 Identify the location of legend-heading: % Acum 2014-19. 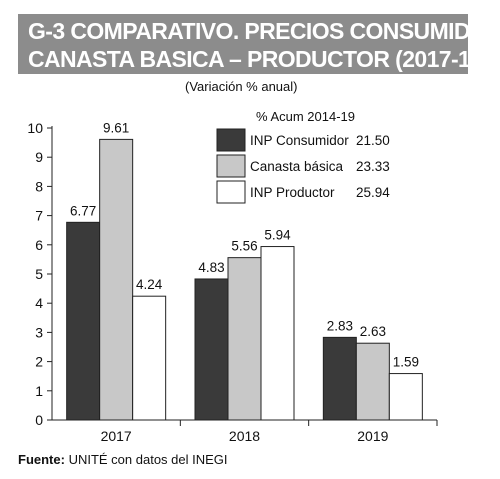
(305, 116).